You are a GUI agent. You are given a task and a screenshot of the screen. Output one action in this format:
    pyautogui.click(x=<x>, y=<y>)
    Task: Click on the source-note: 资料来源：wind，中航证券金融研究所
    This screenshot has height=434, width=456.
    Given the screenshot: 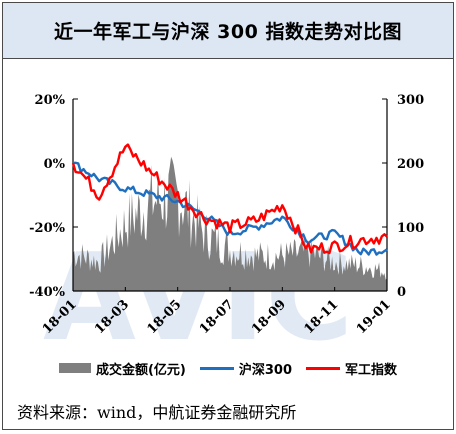 What is the action you would take?
    pyautogui.click(x=157, y=412)
    